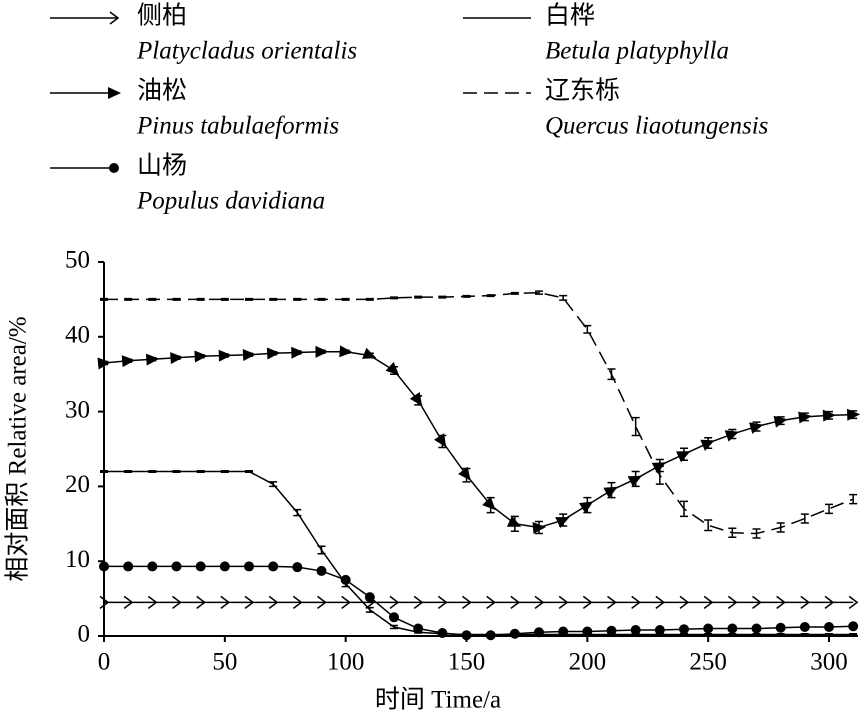 Image resolution: width=863 pixels, height=719 pixels. What do you see at coordinates (829, 662) in the screenshot?
I see `x-tick-label: 300` at bounding box center [829, 662].